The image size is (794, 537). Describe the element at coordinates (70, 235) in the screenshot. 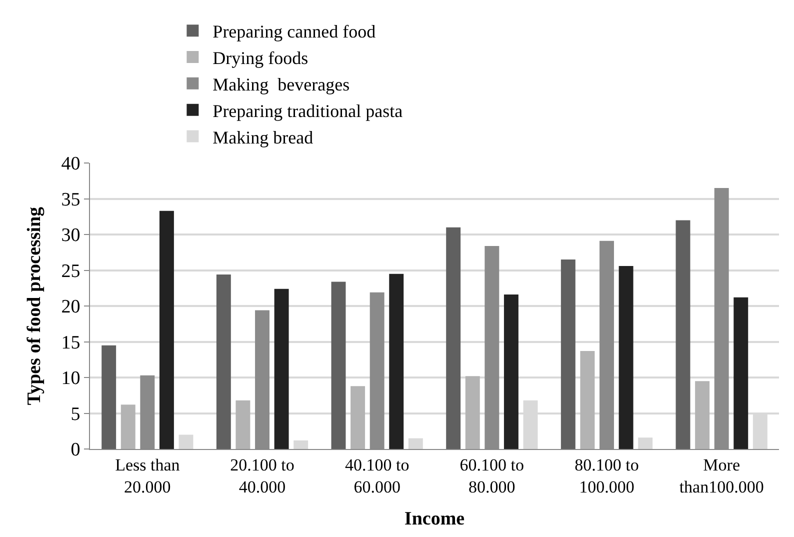

I see `y-tick-label: 30` at that location.